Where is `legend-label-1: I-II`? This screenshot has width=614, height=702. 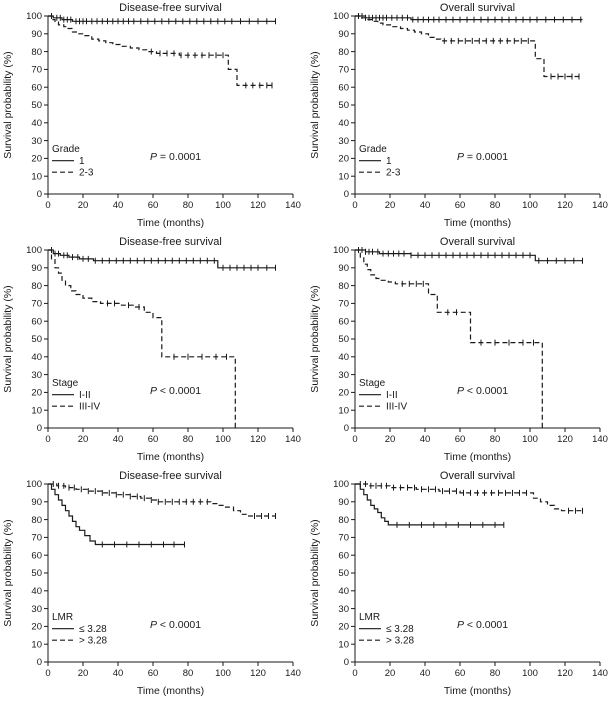 legend-label-1: I-II is located at coordinates (85, 395).